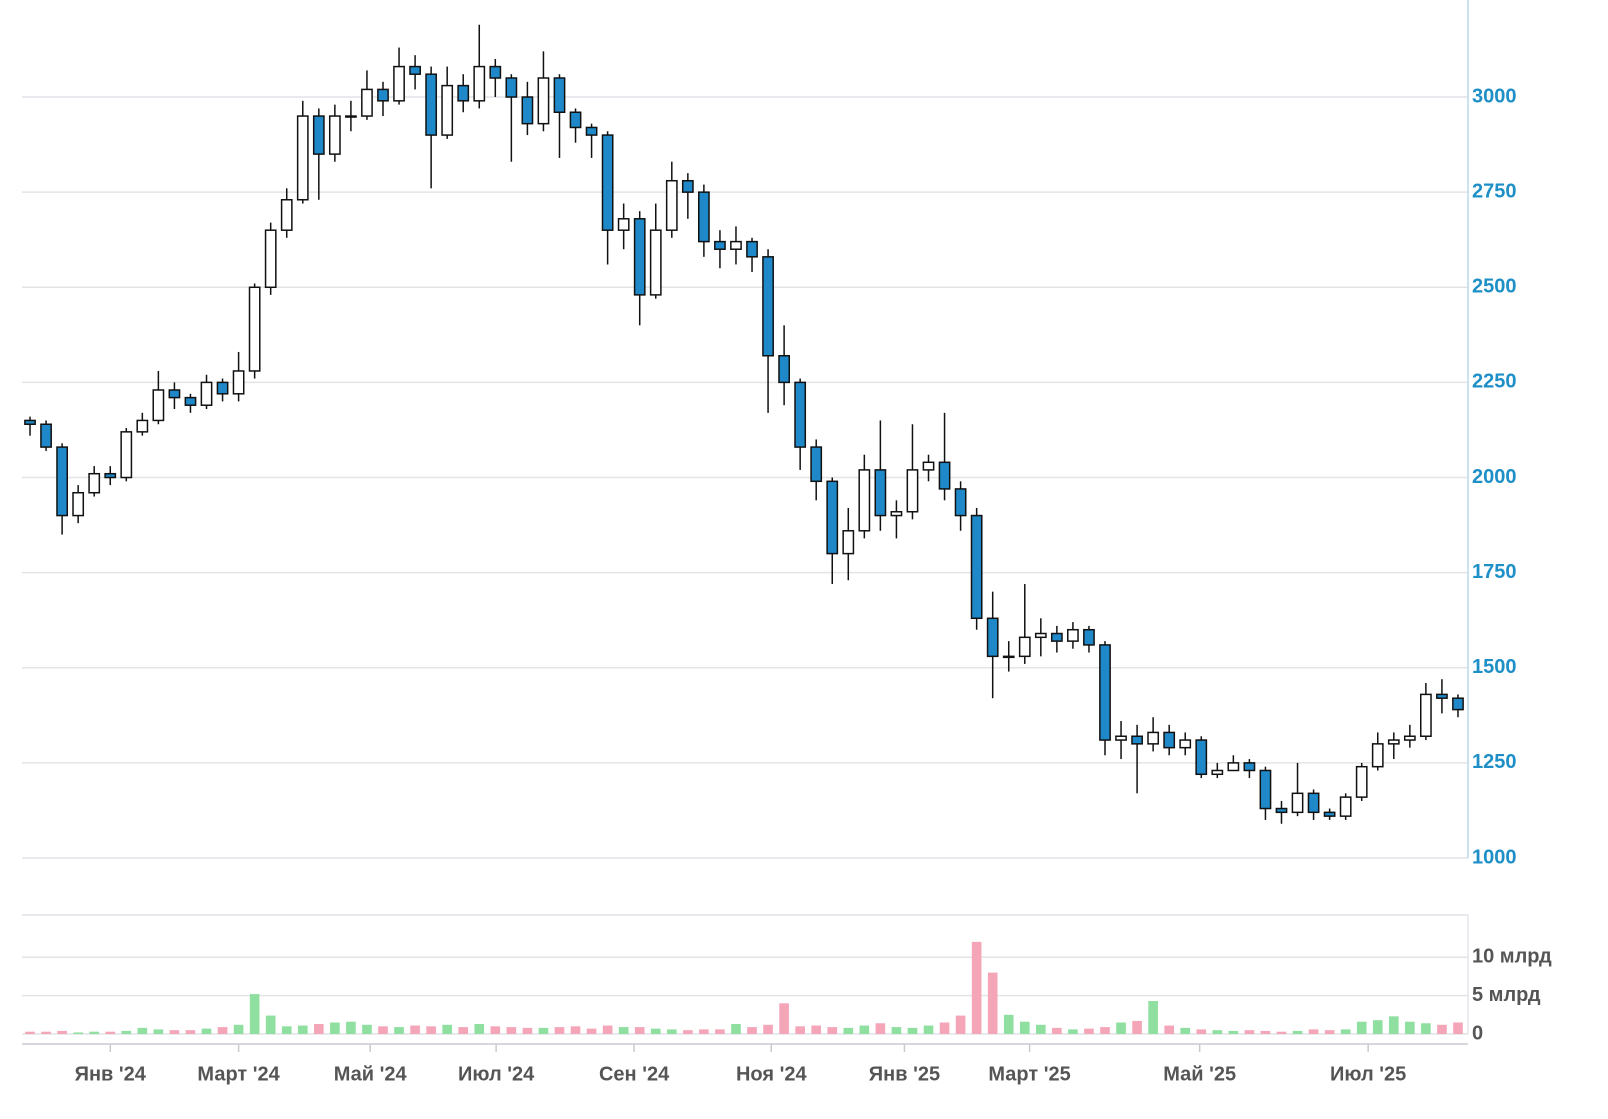 The height and width of the screenshot is (1119, 1608). Describe the element at coordinates (371, 1074) in the screenshot. I see `x-tick-label: Май '24` at that location.